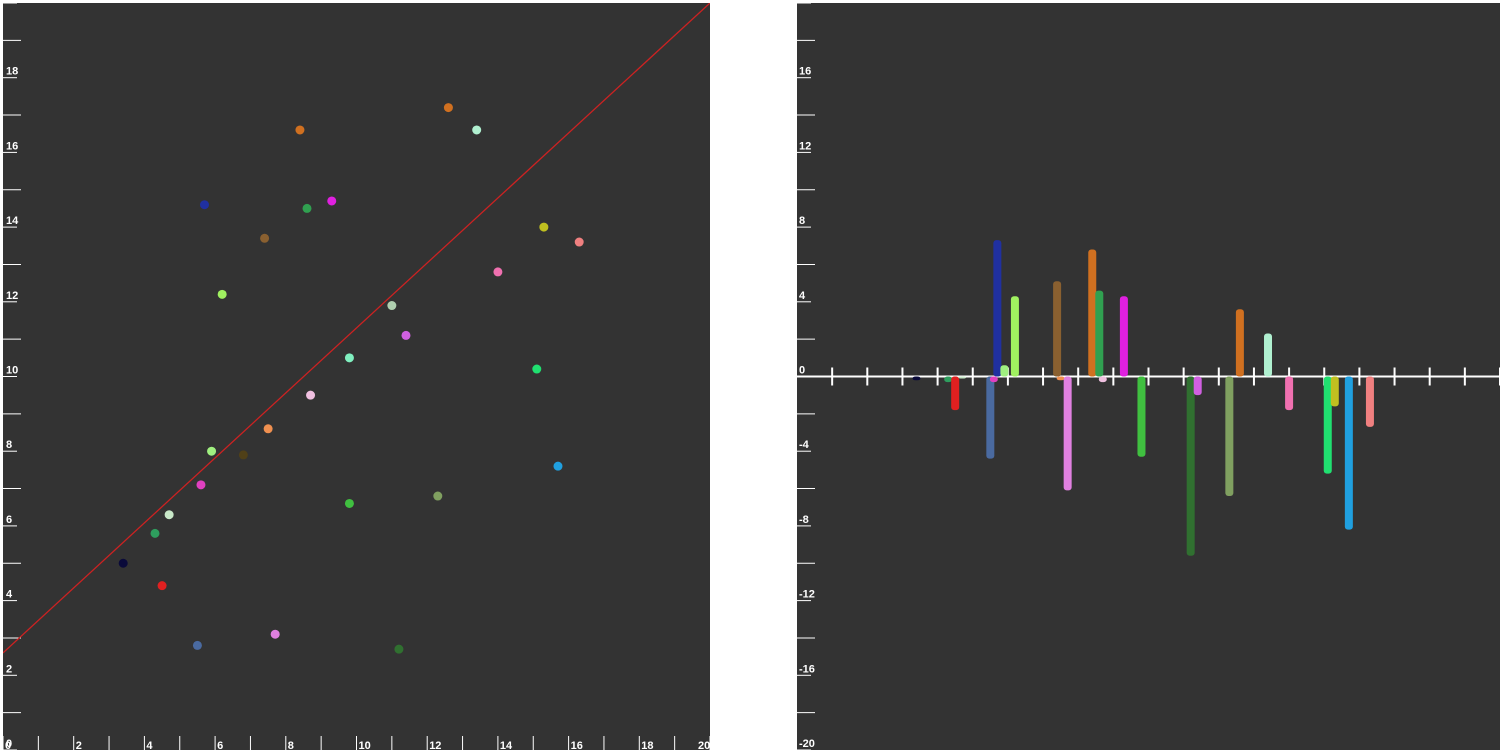 This screenshot has height=750, width=1500. What do you see at coordinates (9, 669) in the screenshot?
I see `y-tick-label: 2` at bounding box center [9, 669].